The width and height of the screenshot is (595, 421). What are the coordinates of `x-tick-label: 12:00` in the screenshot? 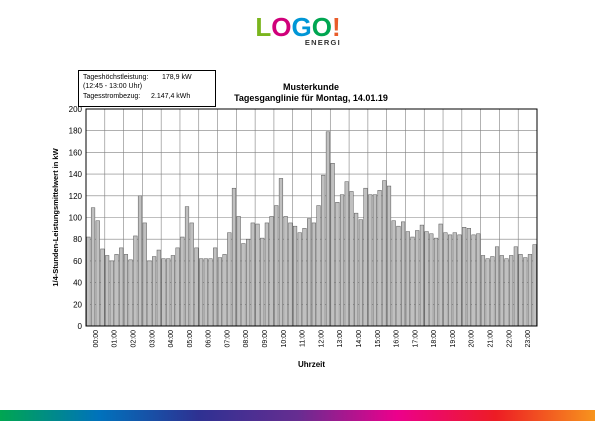 It's located at (321, 339).